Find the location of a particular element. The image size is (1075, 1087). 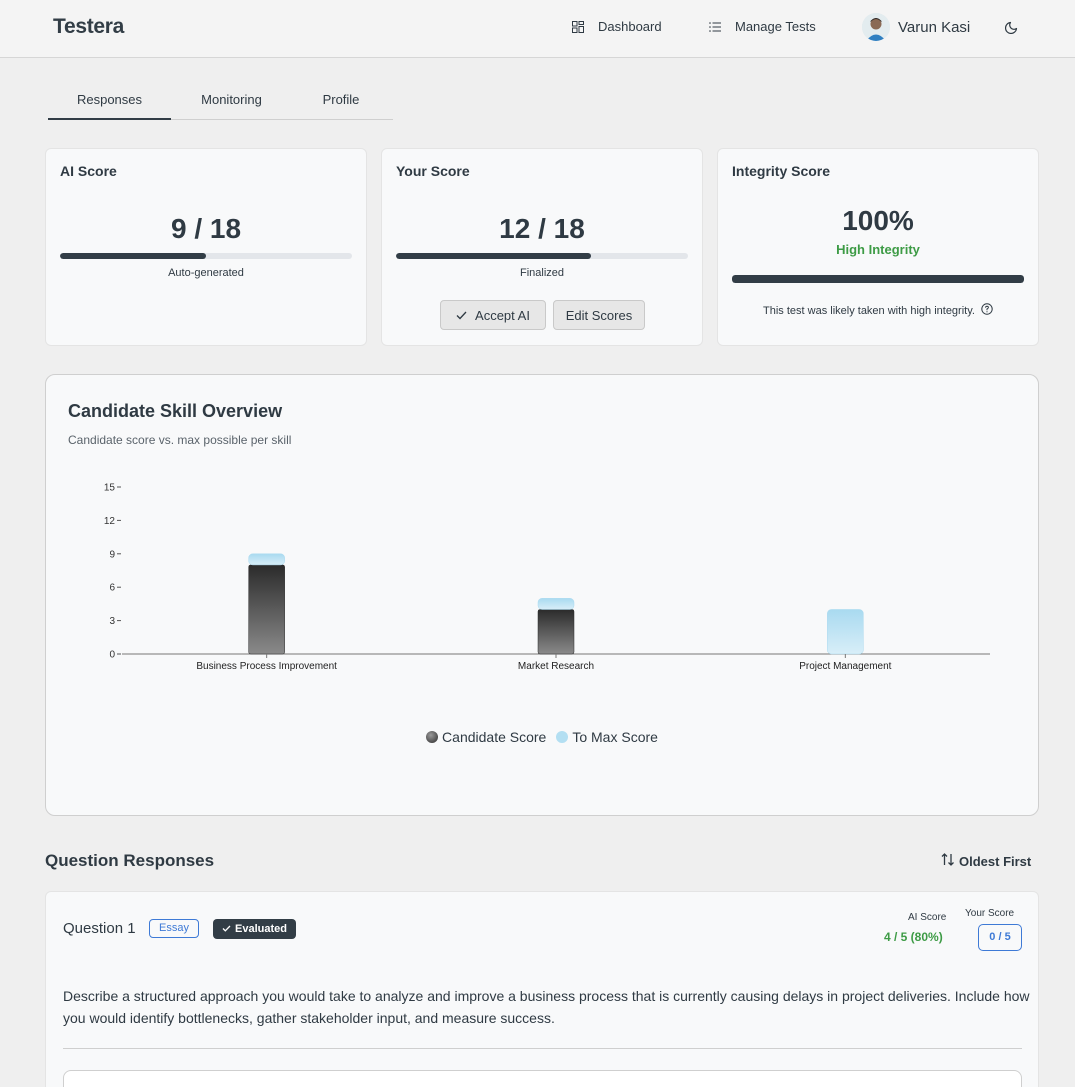

chart-legend: Candidate Score To Max Score is located at coordinates (542, 737).